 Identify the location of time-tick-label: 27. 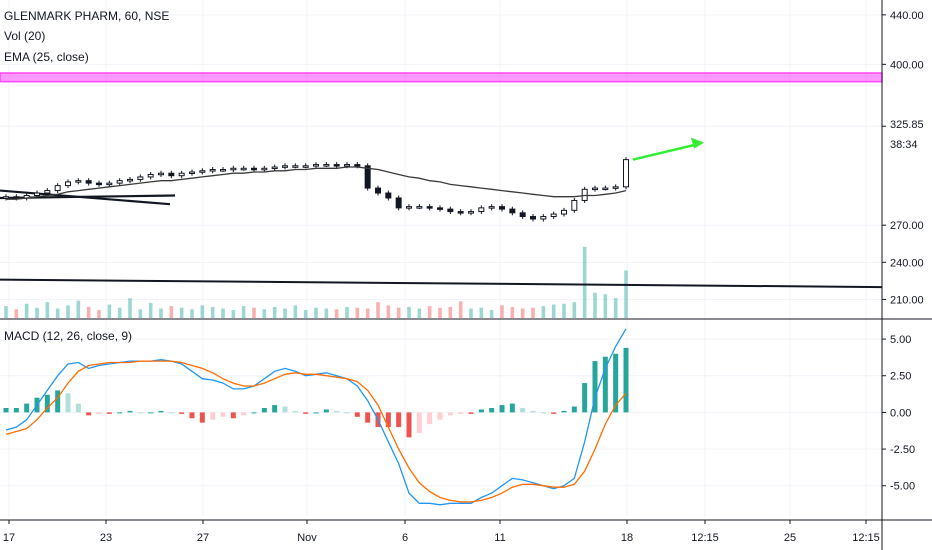
(203, 538).